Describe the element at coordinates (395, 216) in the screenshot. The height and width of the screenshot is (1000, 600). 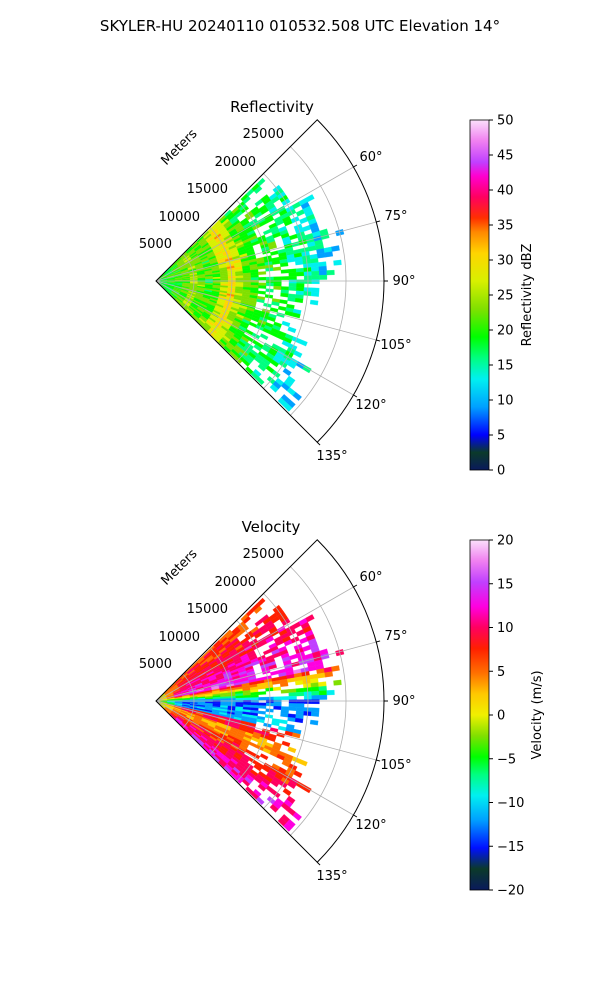
I see `azimuth-tick-75: 75°` at that location.